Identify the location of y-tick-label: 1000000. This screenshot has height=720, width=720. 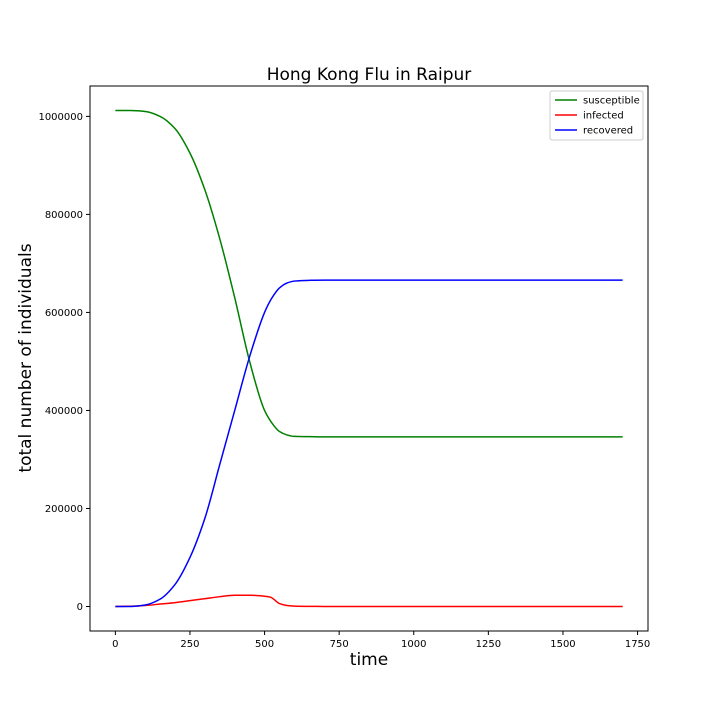
(60, 117).